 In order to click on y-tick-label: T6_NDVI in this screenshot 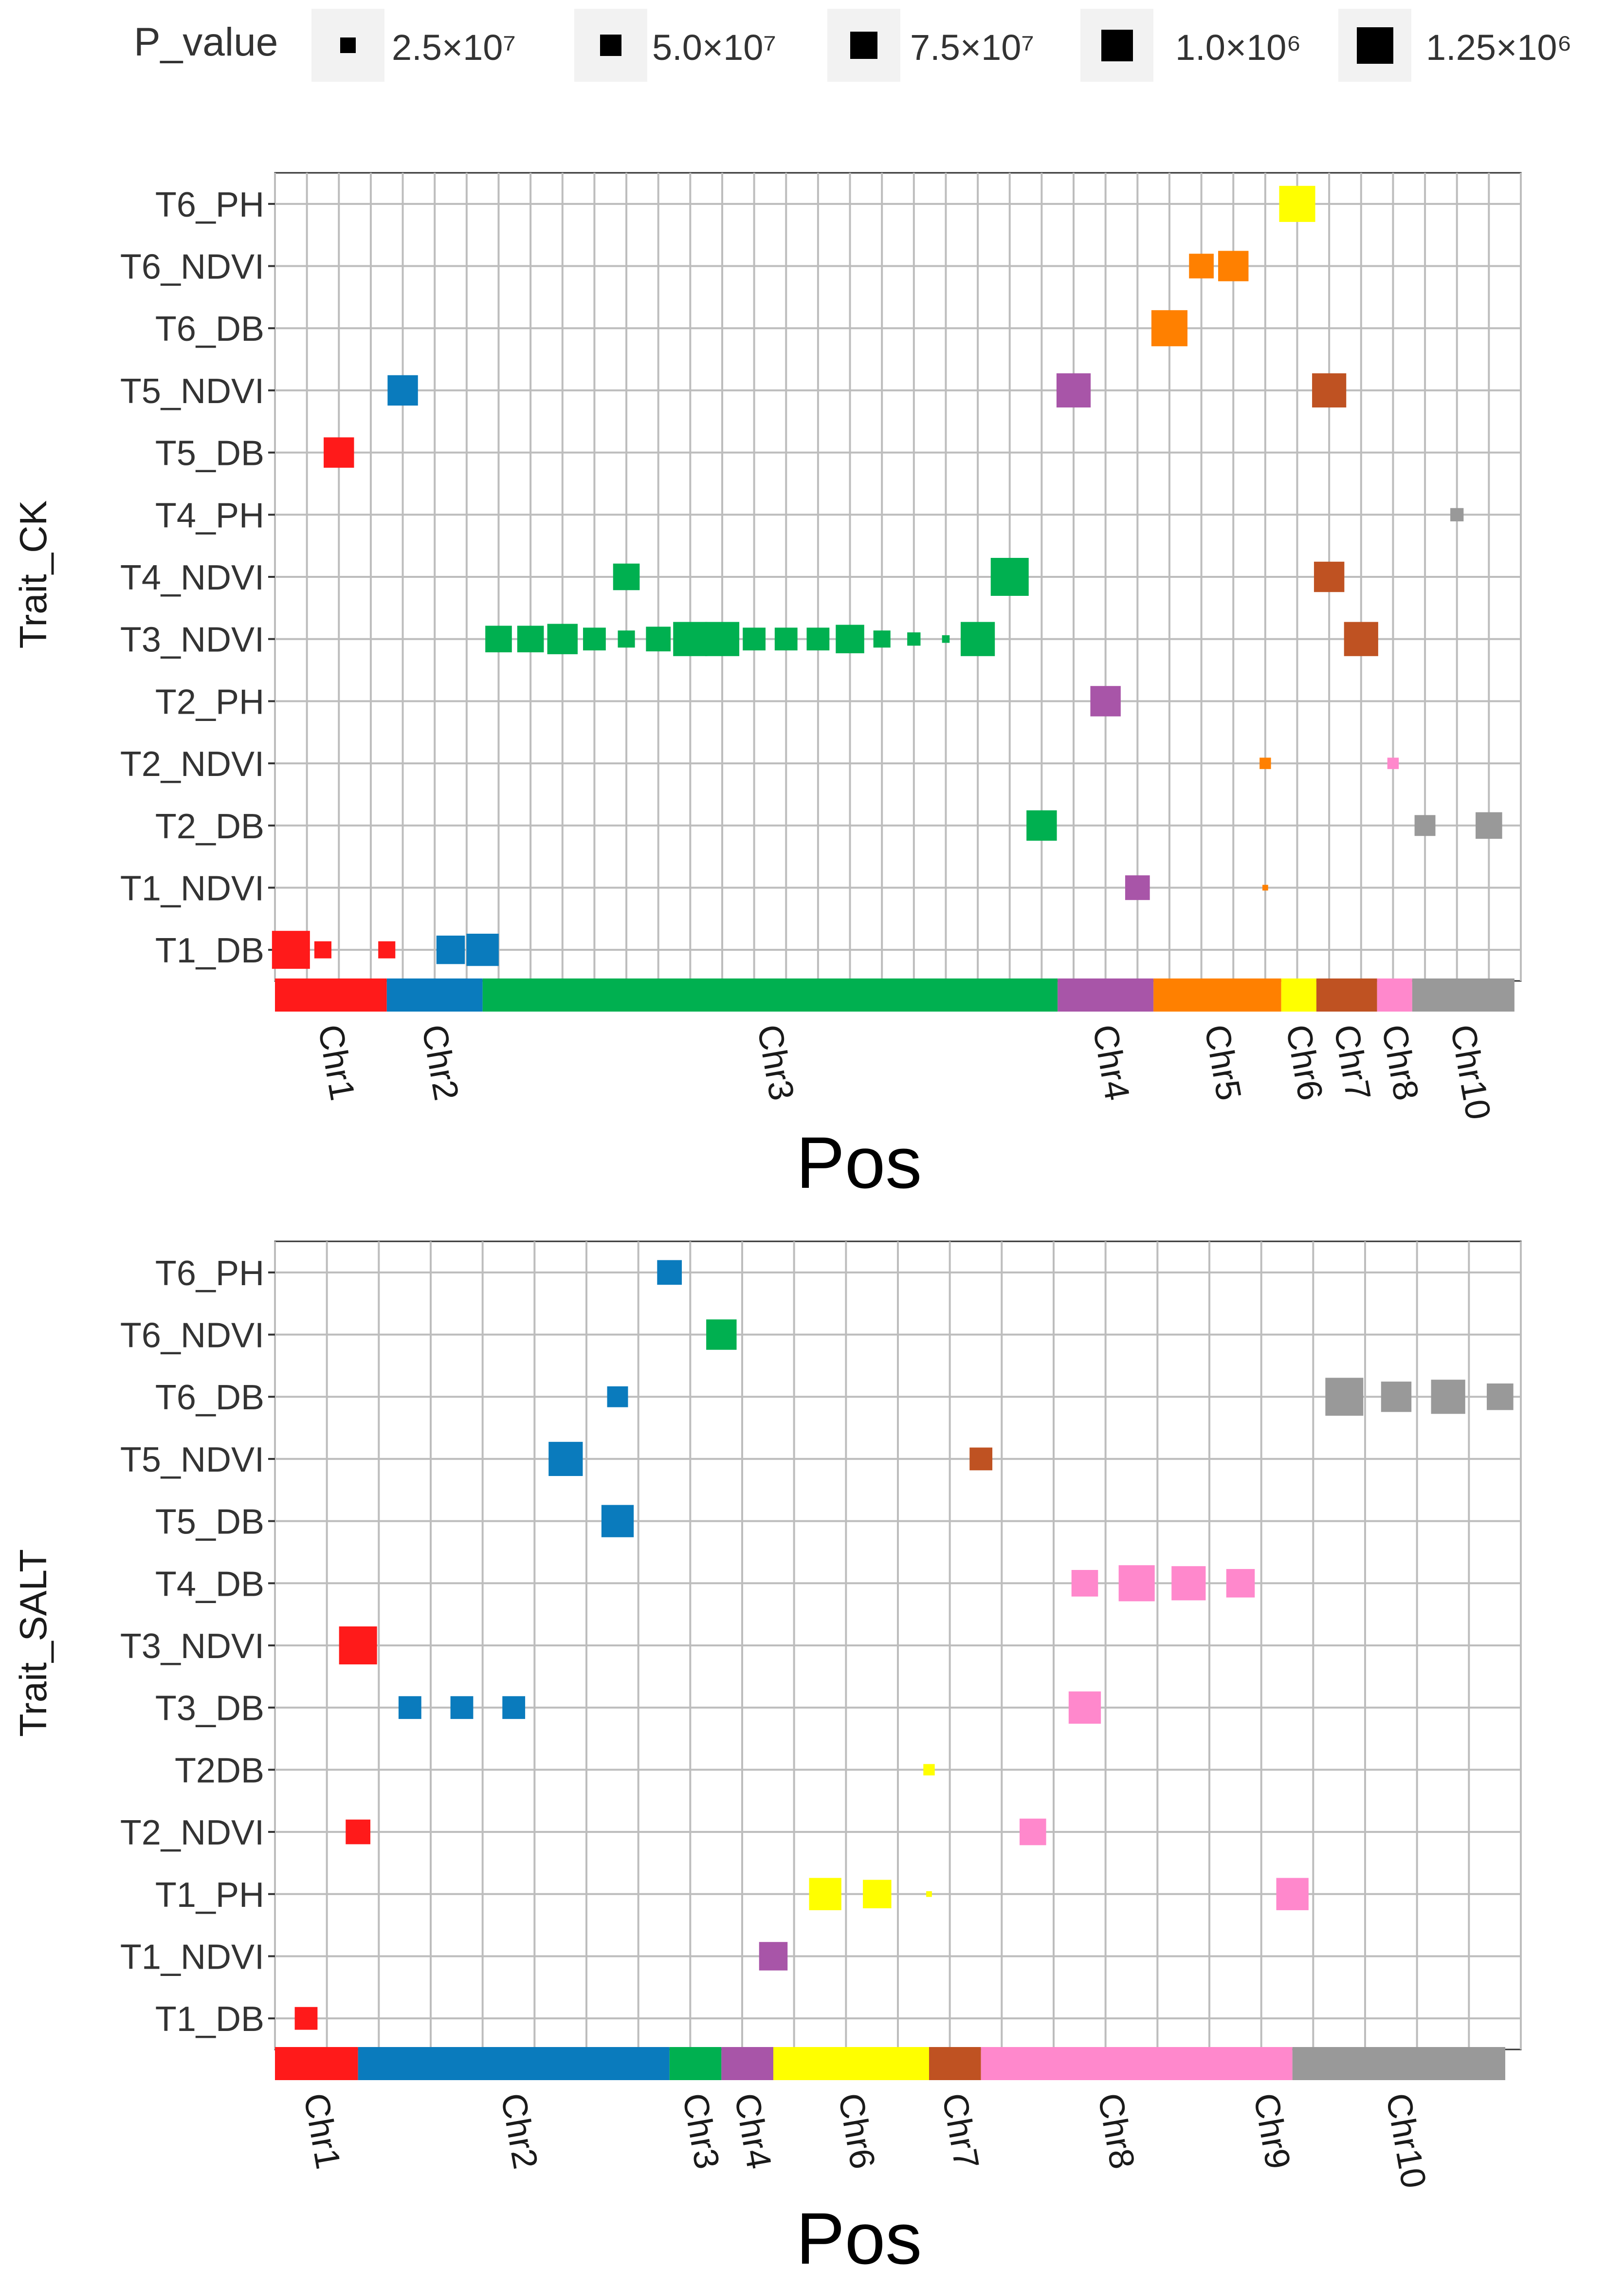, I will do `click(192, 1335)`.